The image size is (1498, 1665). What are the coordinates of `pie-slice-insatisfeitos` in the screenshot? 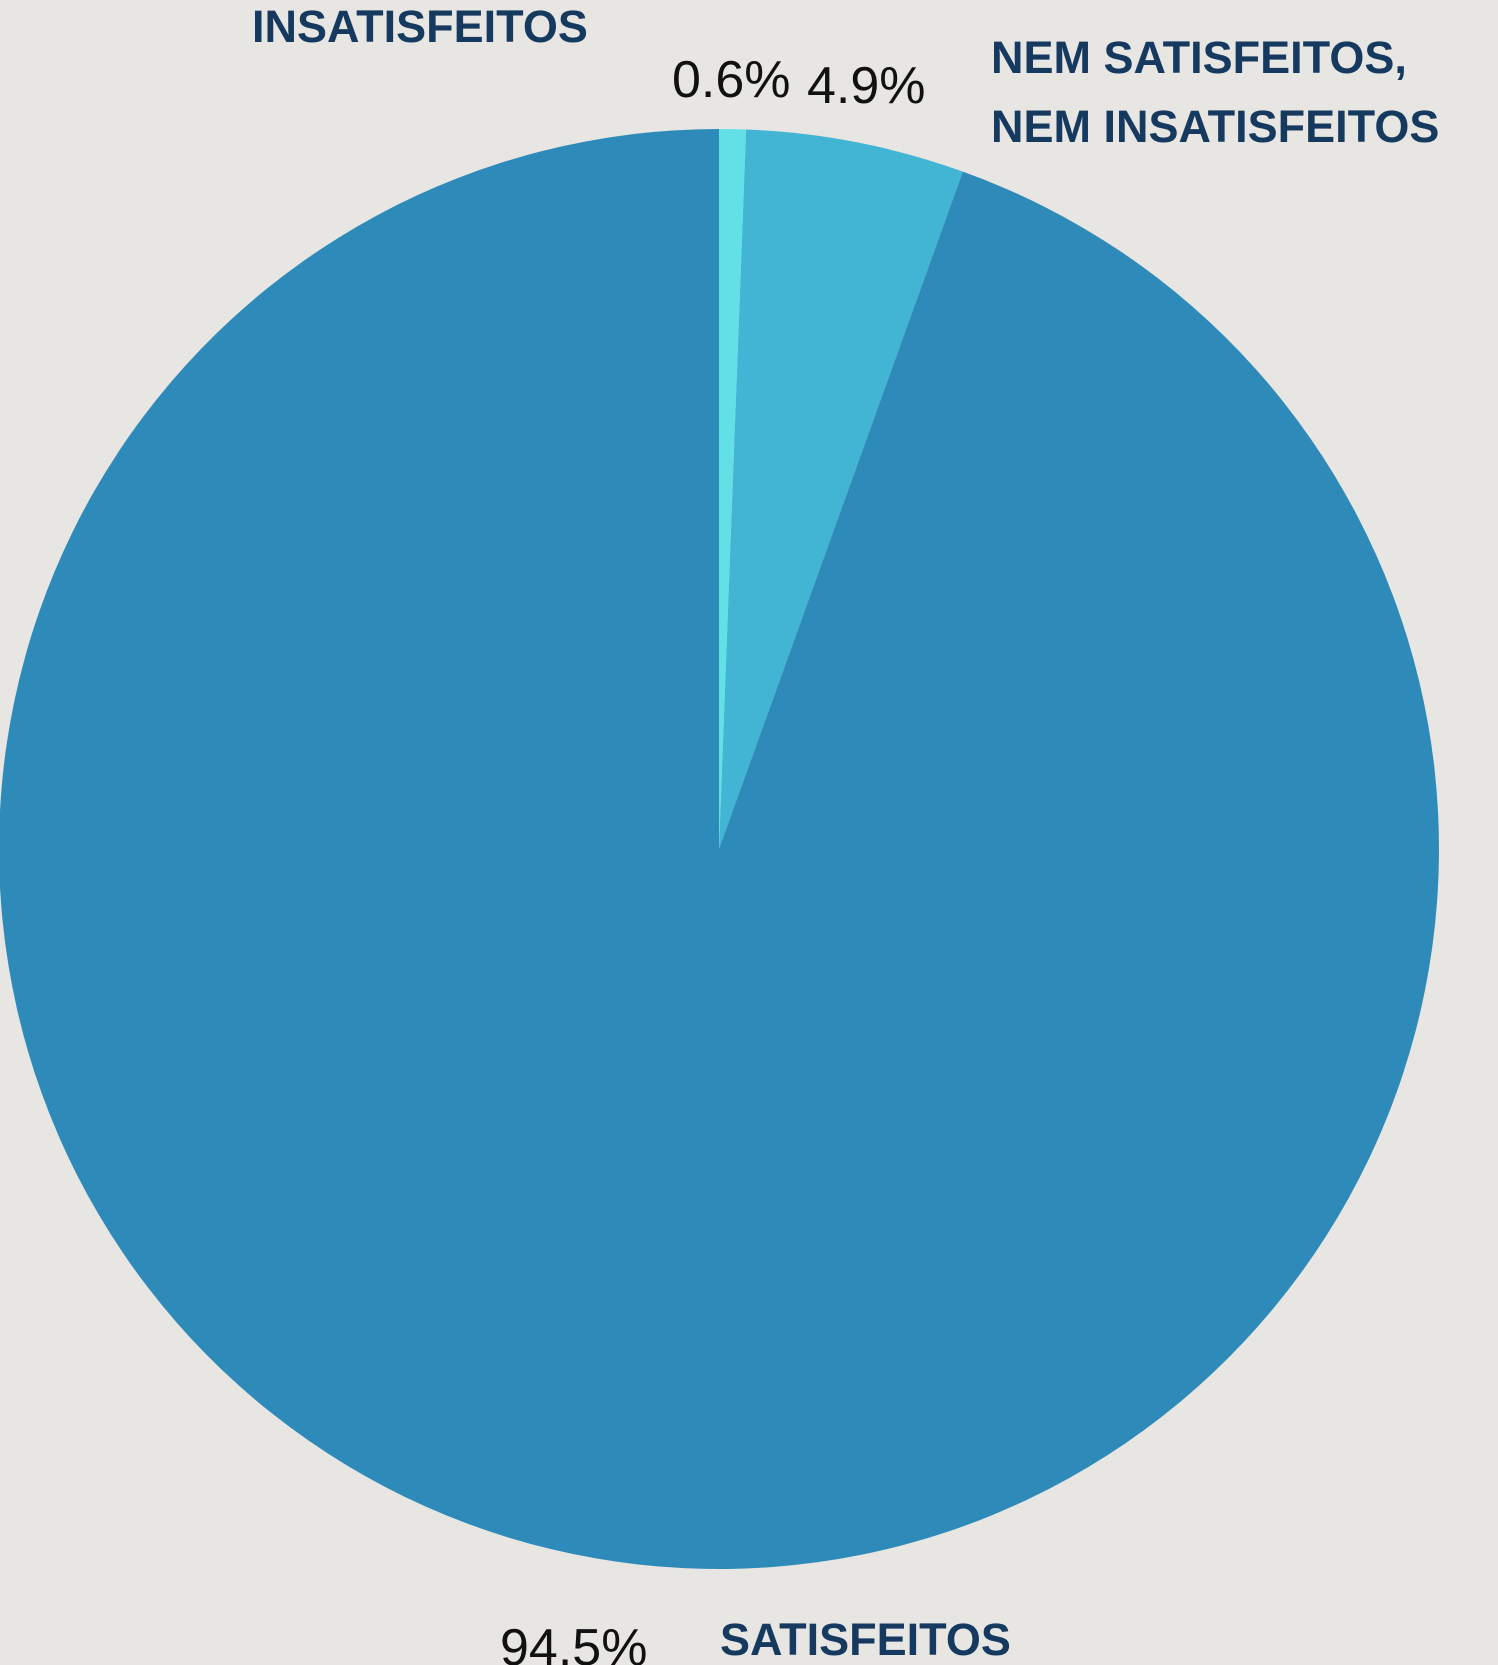 It's located at (733, 489).